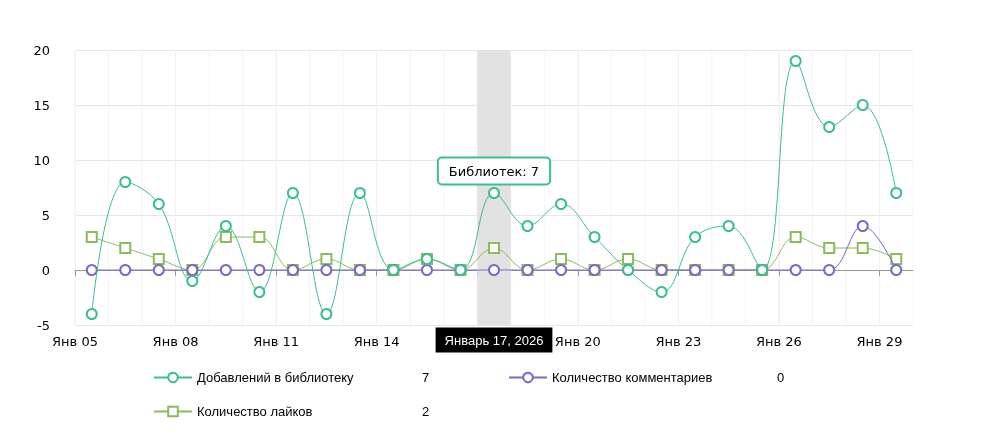 This screenshot has width=1006, height=441. What do you see at coordinates (276, 377) in the screenshot?
I see `legend-label: Добавлений в библиотеку` at bounding box center [276, 377].